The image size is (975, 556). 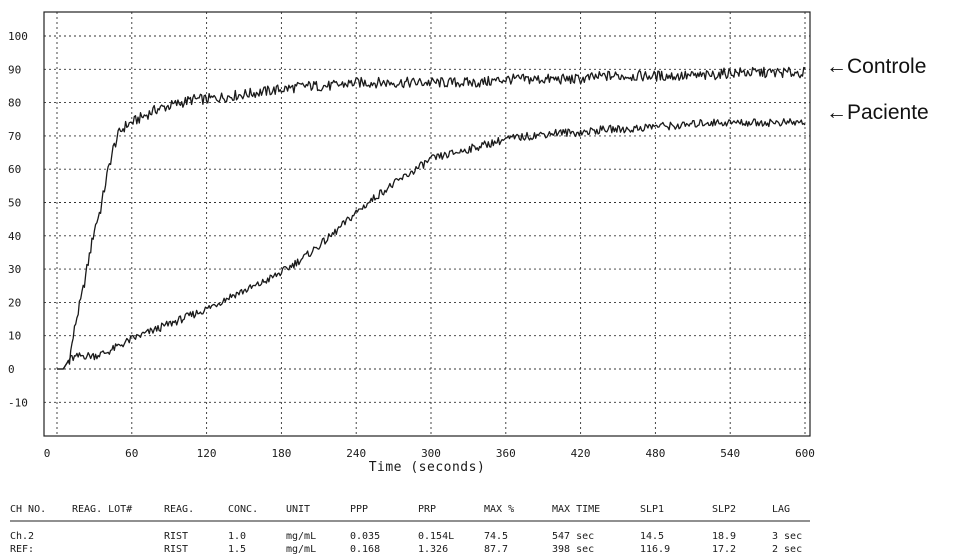 What do you see at coordinates (573, 549) in the screenshot?
I see `table-cell: 398 sec` at bounding box center [573, 549].